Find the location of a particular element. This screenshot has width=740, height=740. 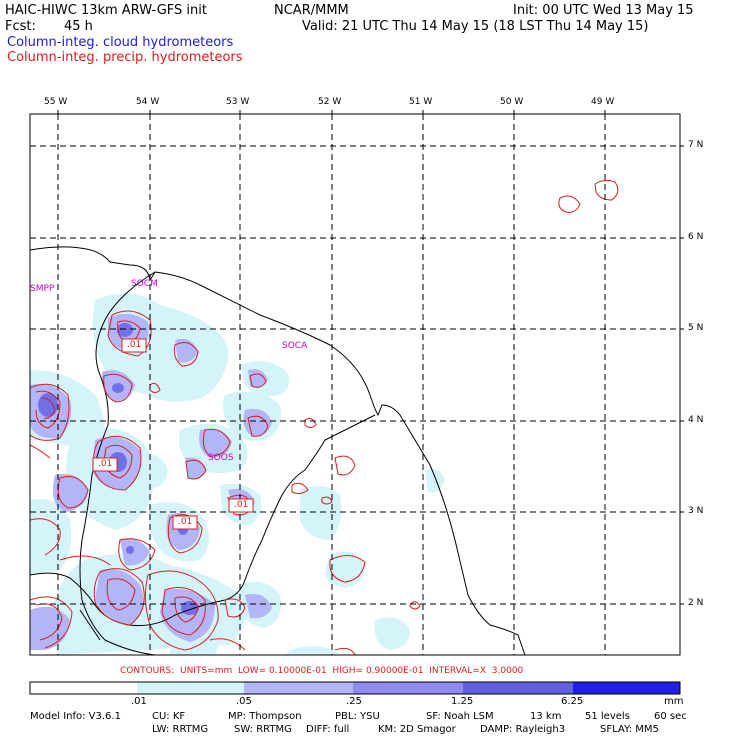

model-info-damp: DAMP: Rayleigh3 is located at coordinates (523, 729).